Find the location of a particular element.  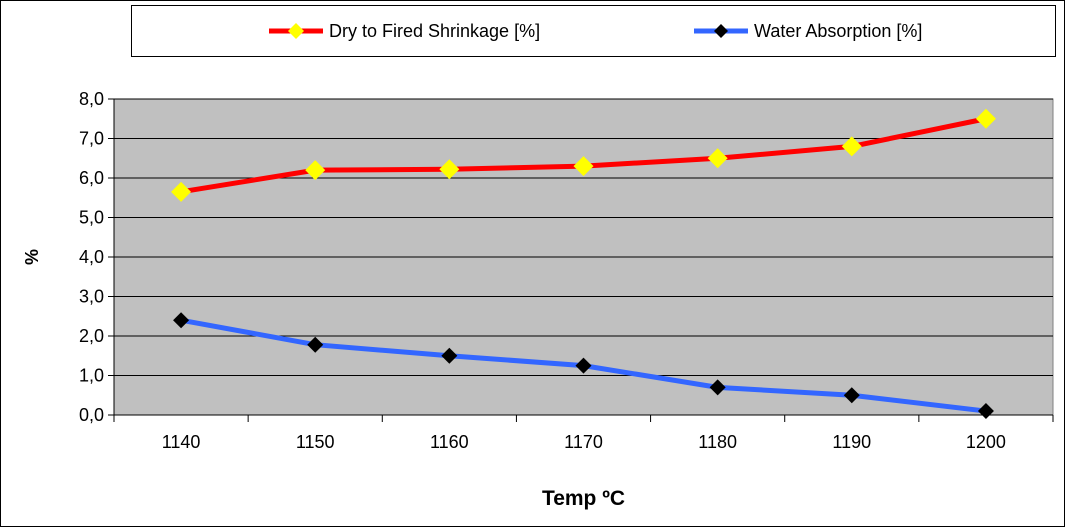

legend-label-shrinkage: Dry to Fired Shrinkage [%] is located at coordinates (435, 30).